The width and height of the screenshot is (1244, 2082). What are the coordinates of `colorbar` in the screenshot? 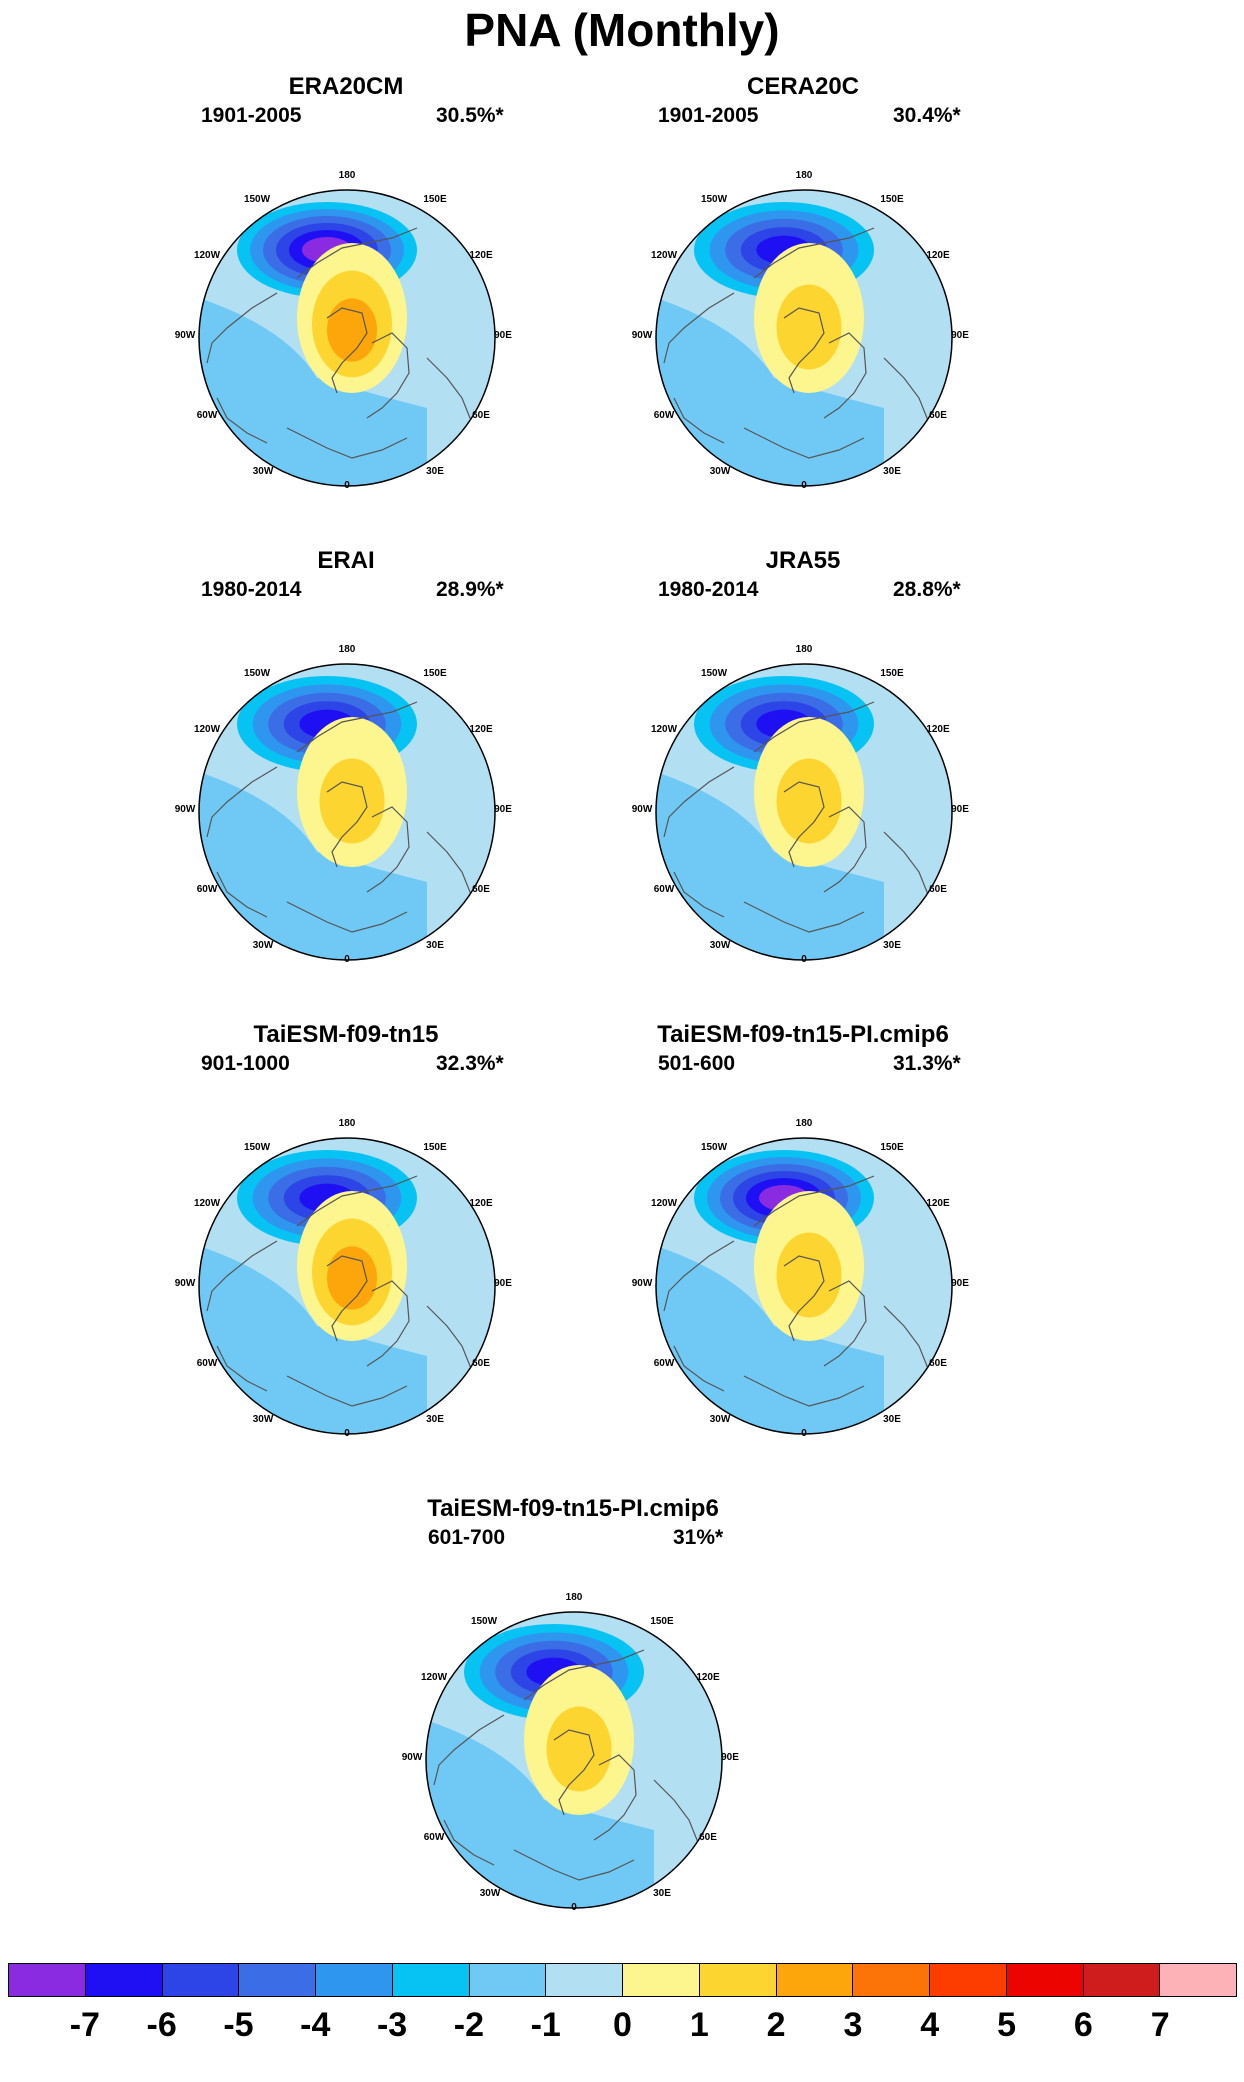 It's located at (622, 1980).